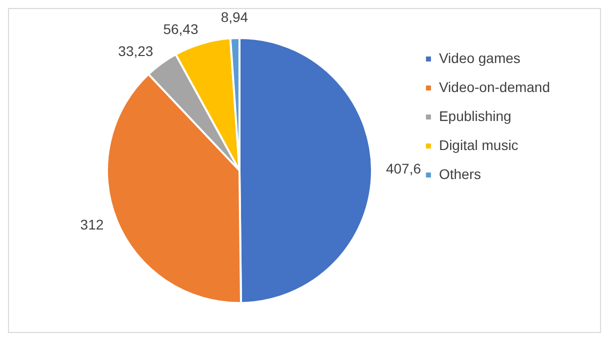  Describe the element at coordinates (136, 50) in the screenshot. I see `data-label: 33,23` at that location.